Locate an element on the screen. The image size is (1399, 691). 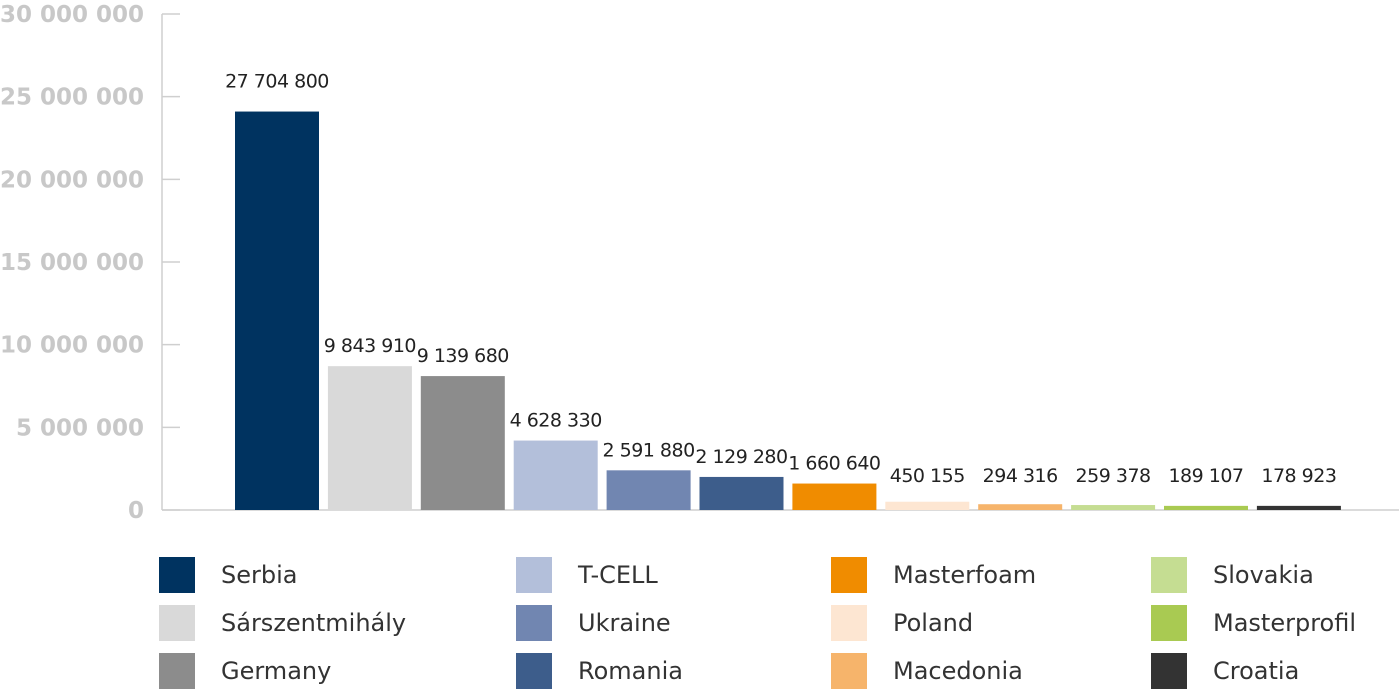
bar-slovakia is located at coordinates (1113, 507).